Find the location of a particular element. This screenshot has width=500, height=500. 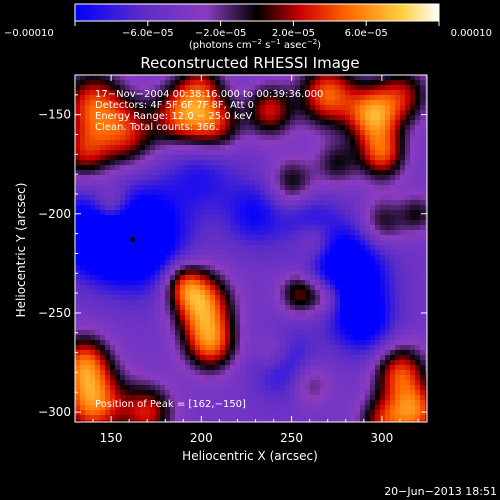

colorbar-tick-label: 2.0e−05 is located at coordinates (293, 33).